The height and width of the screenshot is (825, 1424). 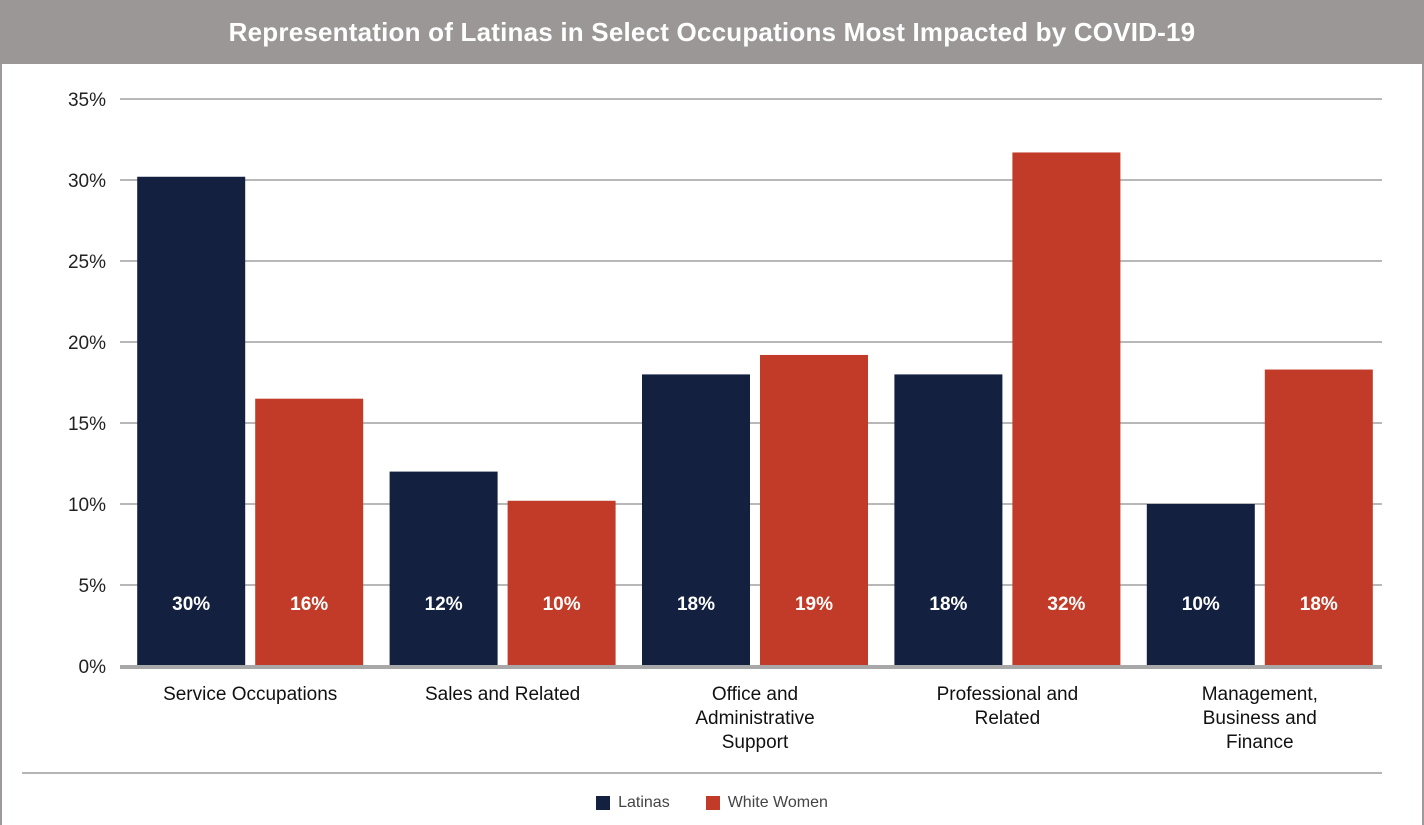 What do you see at coordinates (87, 424) in the screenshot?
I see `y-tick-label: 15%` at bounding box center [87, 424].